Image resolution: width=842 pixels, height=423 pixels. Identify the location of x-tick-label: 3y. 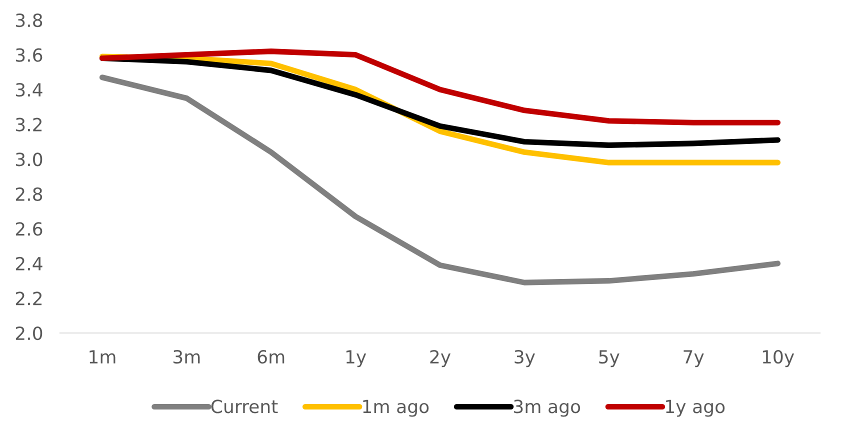
(524, 359).